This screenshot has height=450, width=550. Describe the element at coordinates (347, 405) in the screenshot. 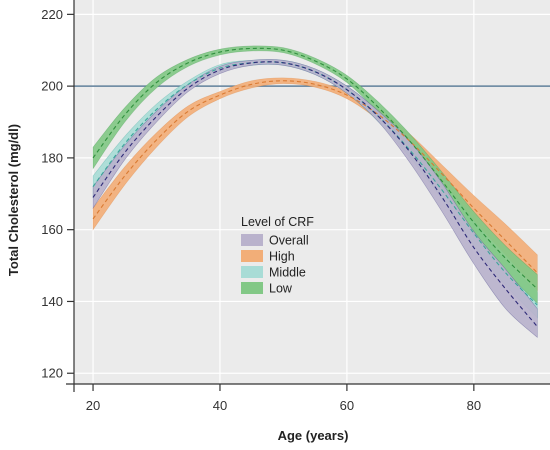

I see `x-tick-label-60: 60` at that location.